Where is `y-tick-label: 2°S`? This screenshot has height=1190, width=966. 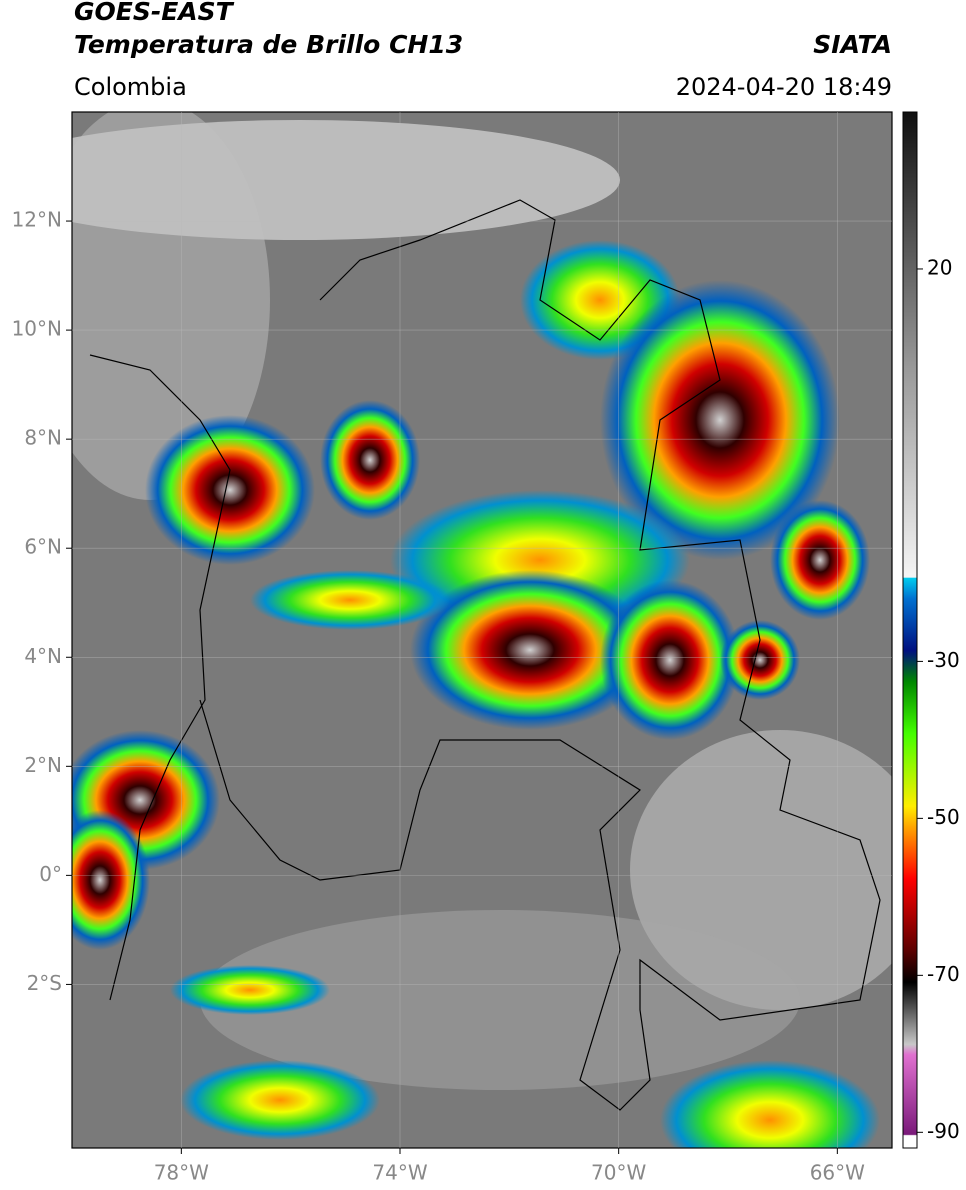
y-tick-label: 2°S is located at coordinates (44, 983).